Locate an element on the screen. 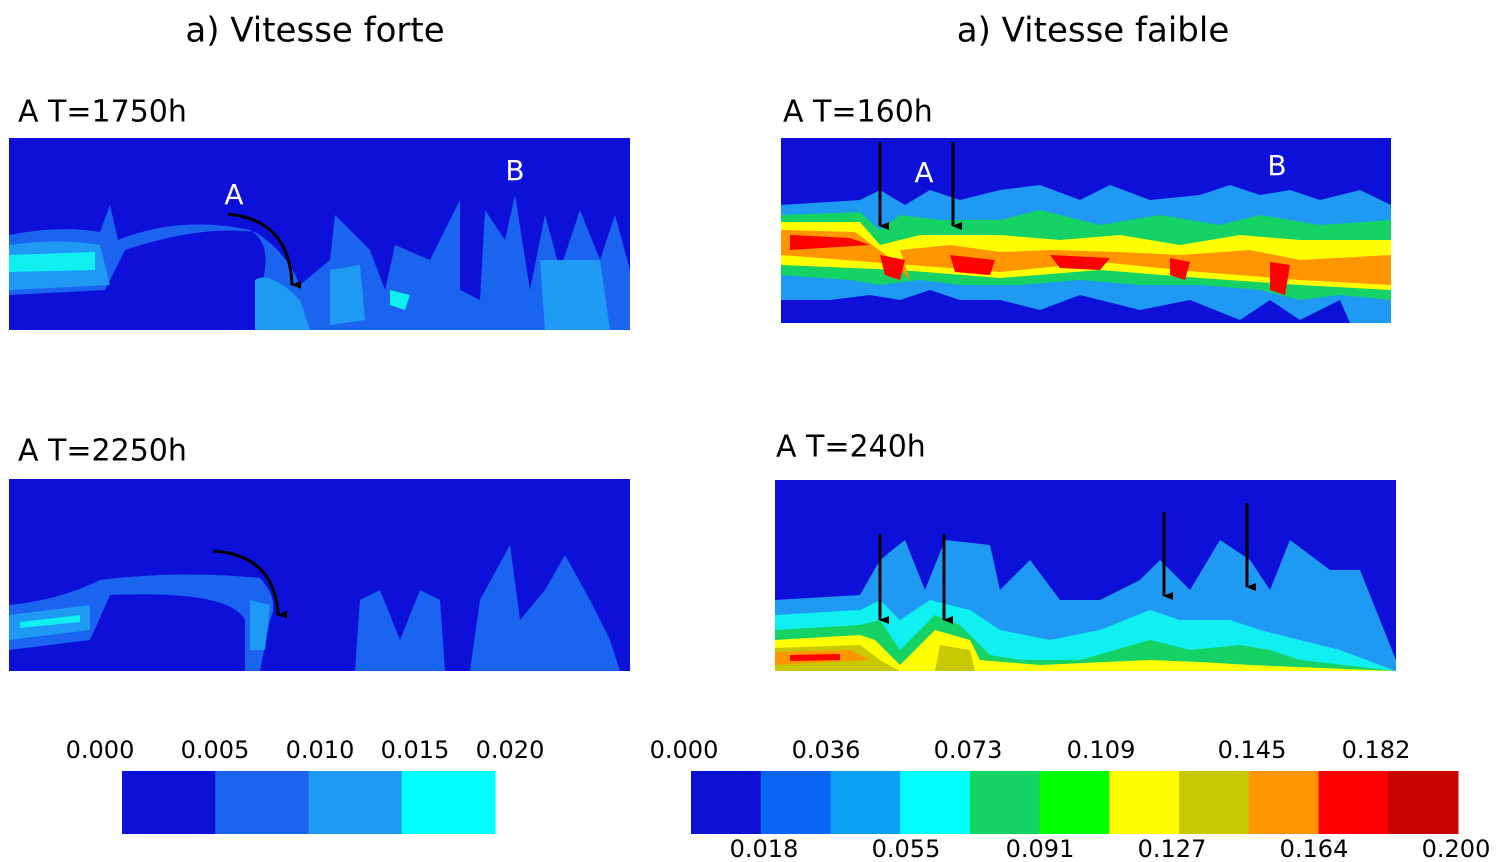 The width and height of the screenshot is (1508, 862). panel-label: A T=1750h is located at coordinates (102, 112).